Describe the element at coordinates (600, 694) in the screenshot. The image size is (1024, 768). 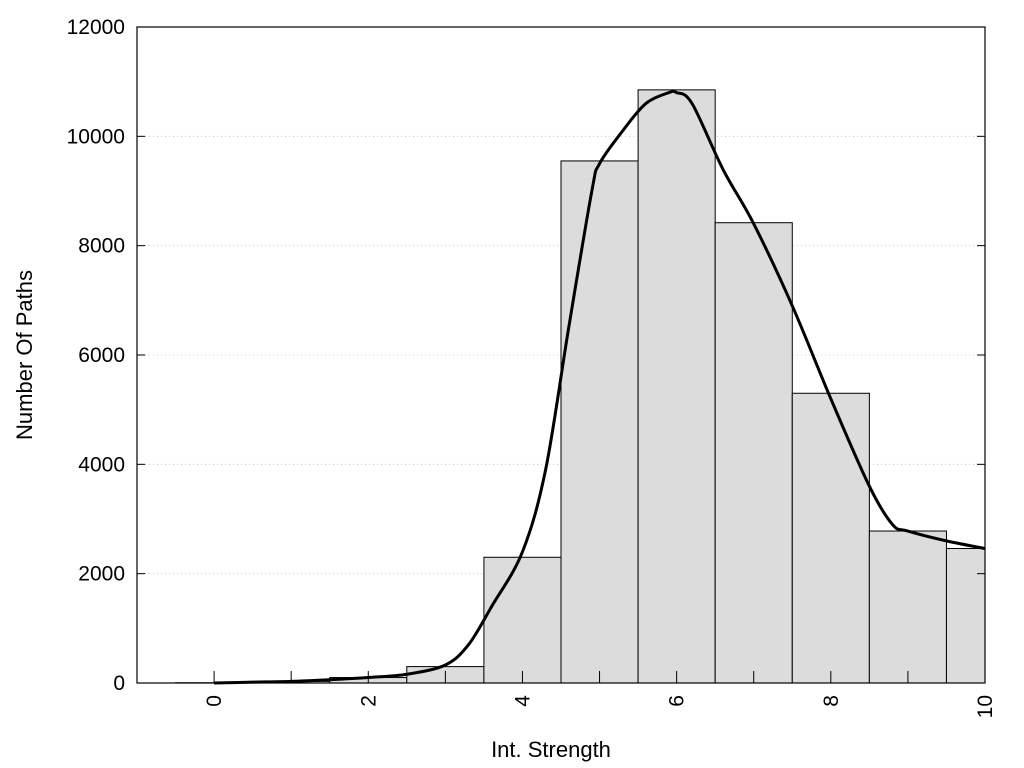
I see `x-axis-ticks: 0 2 4 6 8 10` at that location.